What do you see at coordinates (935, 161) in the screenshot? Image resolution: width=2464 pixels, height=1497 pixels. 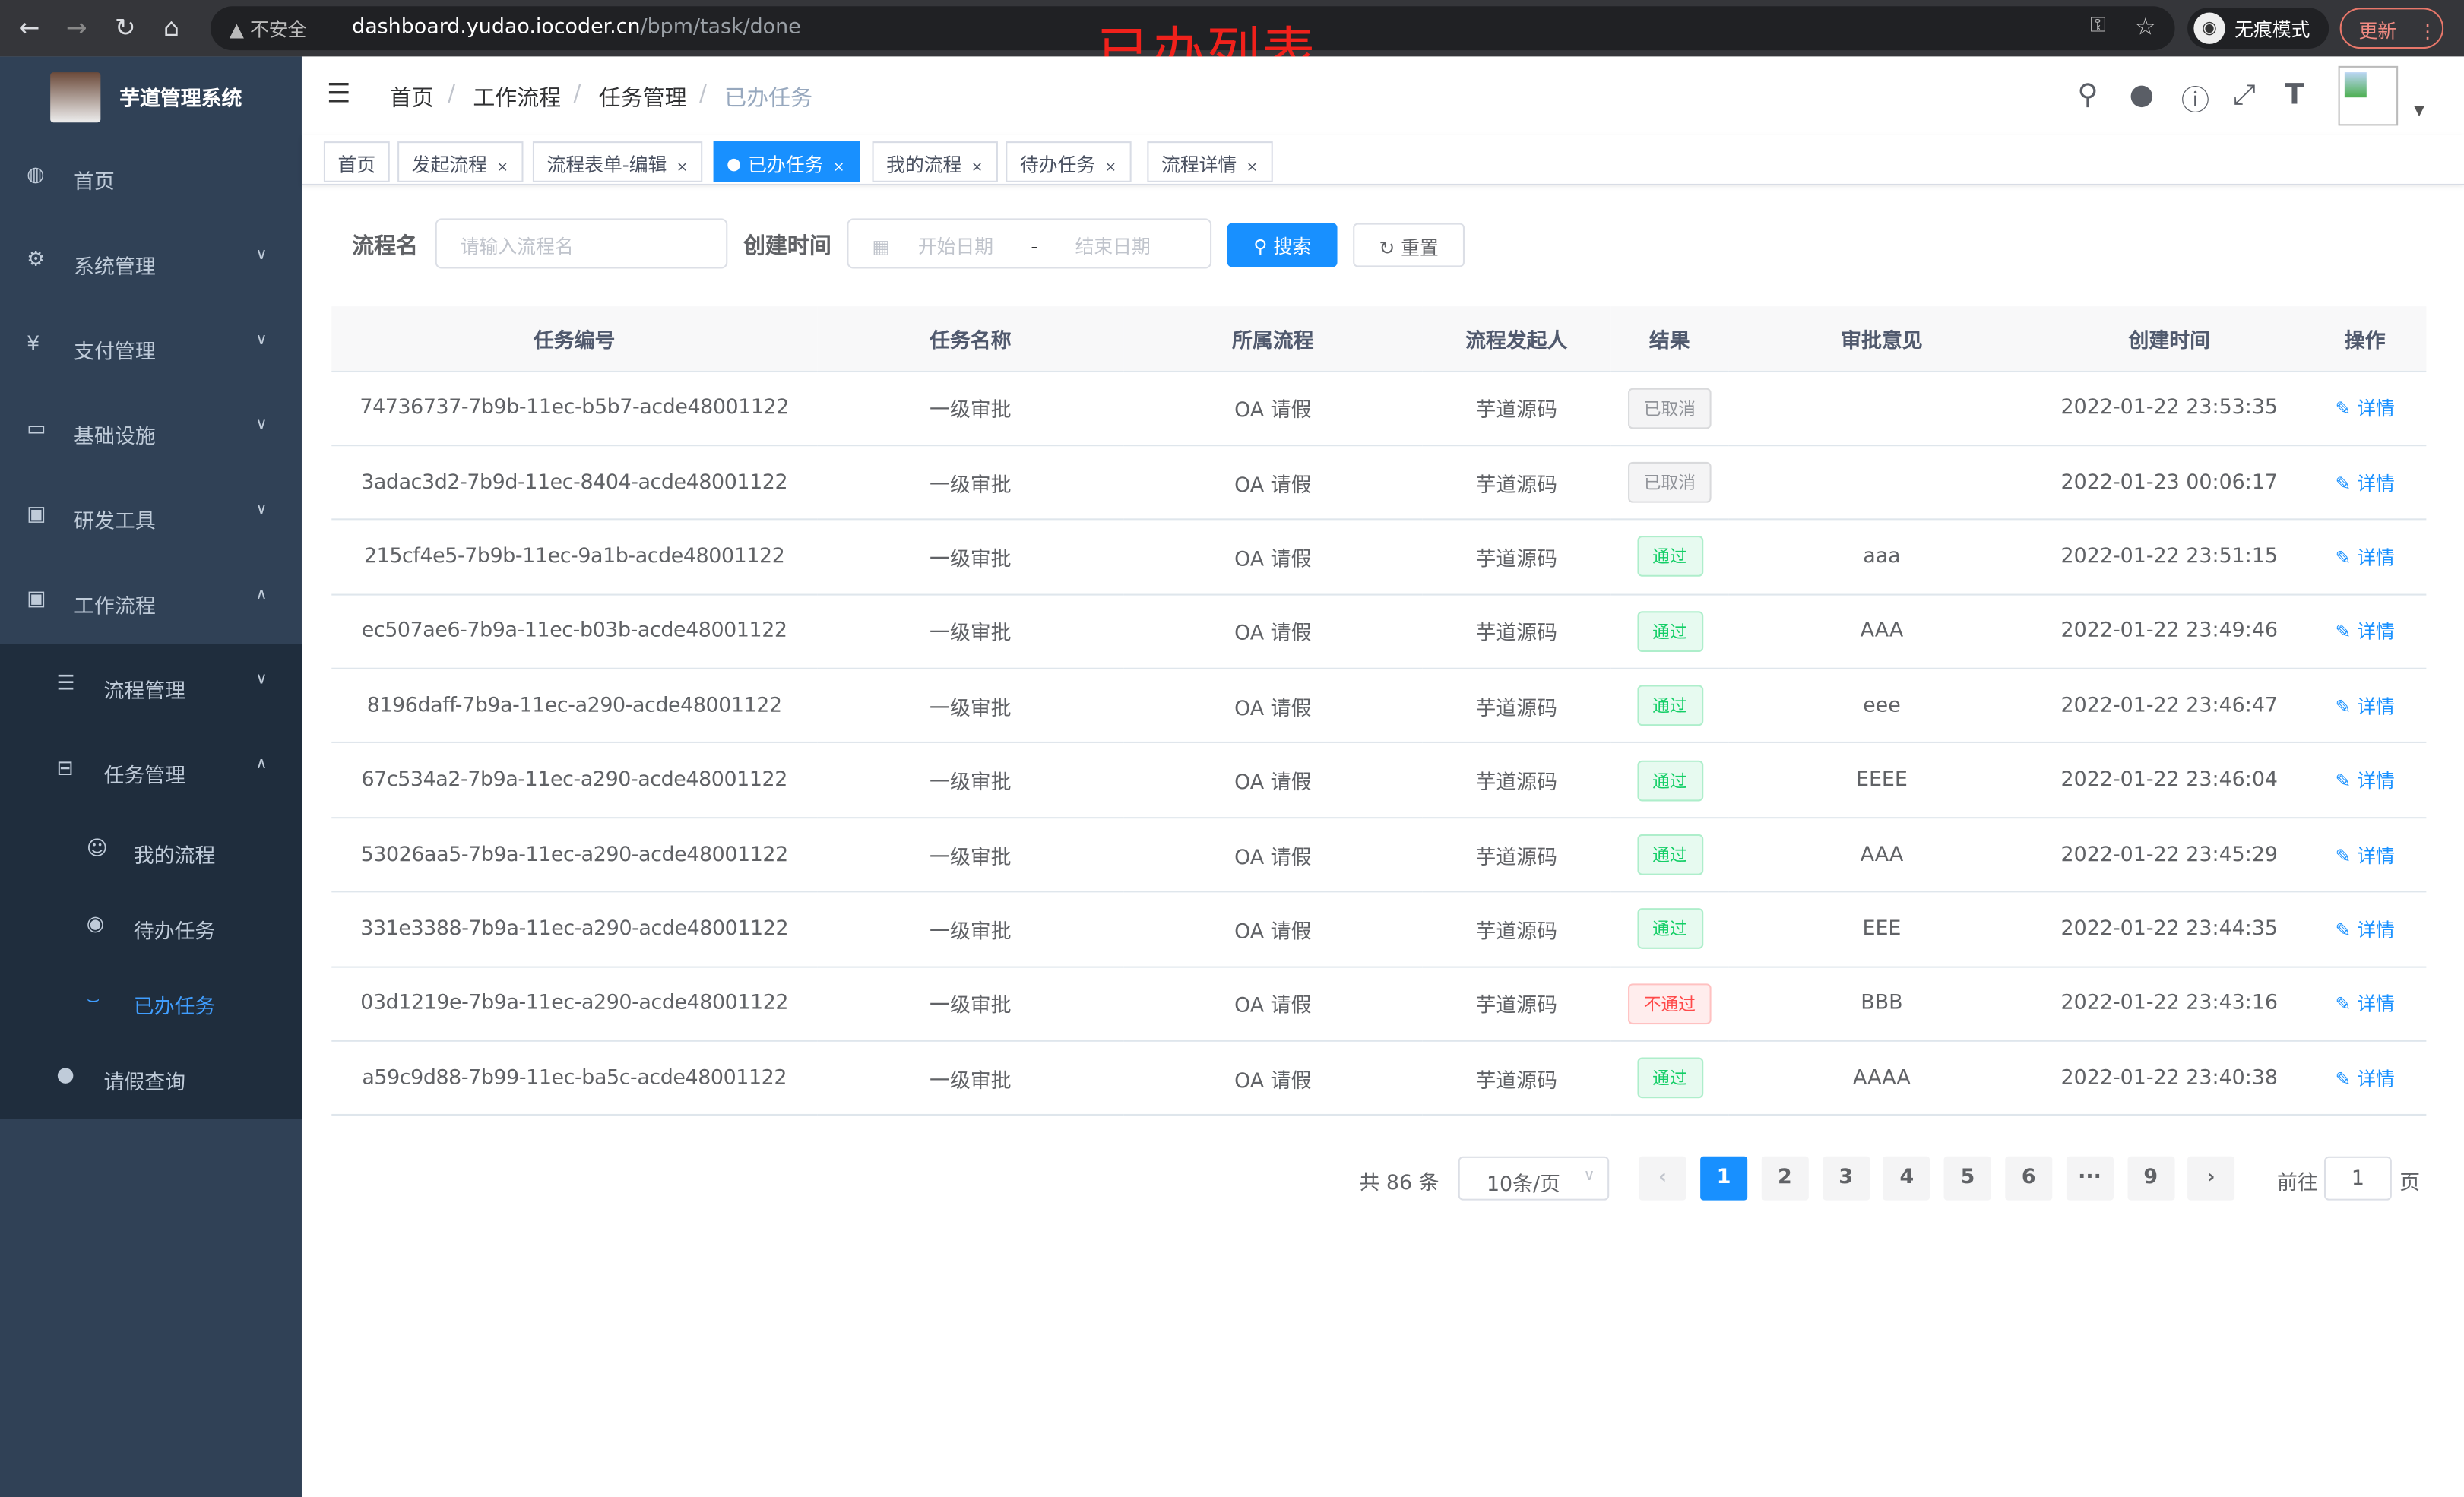 I see `tag-item: 我的流程 ×` at bounding box center [935, 161].